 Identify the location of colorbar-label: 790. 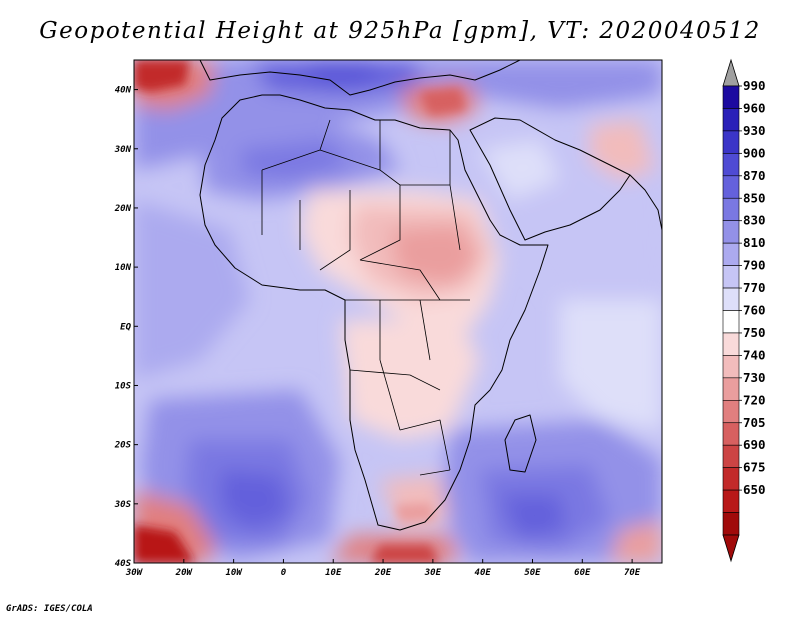
(754, 265).